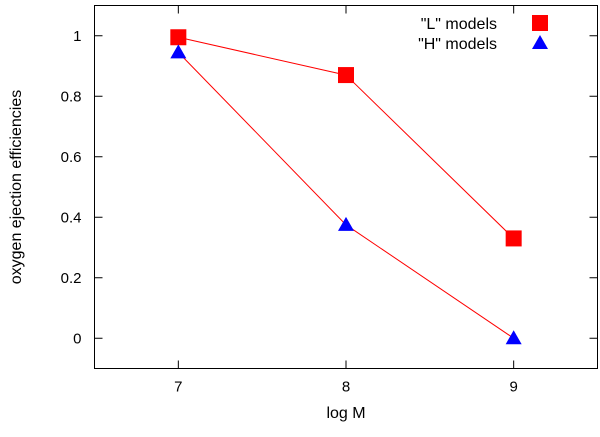 The image size is (600, 437). Describe the element at coordinates (77, 338) in the screenshot. I see `y-tick-label: 0` at that location.